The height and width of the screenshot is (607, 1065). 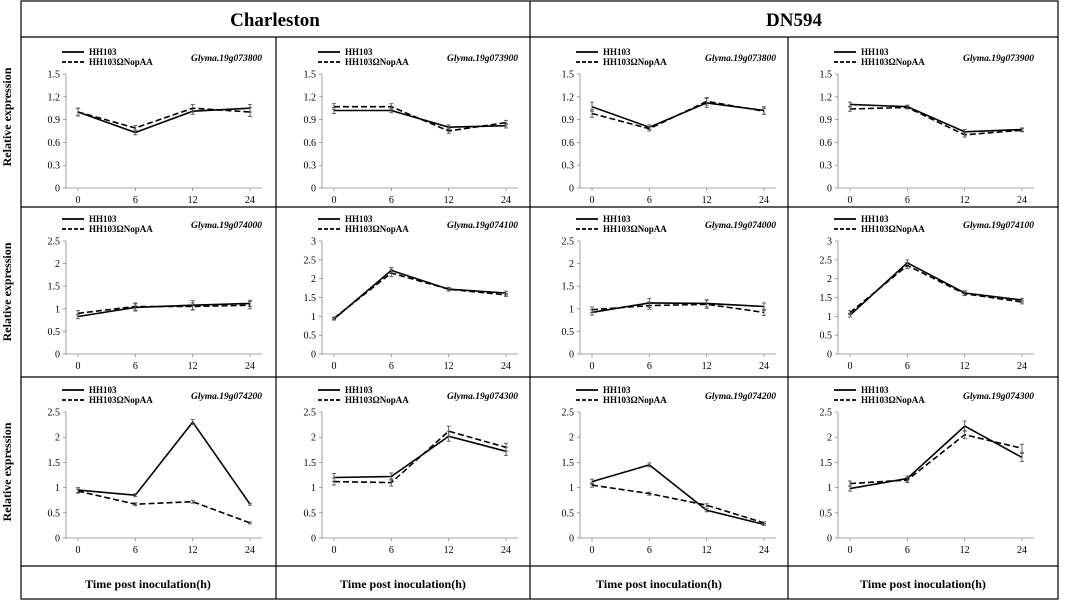 I want to click on panel-9-xtick-label-1: 6, so click(x=135, y=550).